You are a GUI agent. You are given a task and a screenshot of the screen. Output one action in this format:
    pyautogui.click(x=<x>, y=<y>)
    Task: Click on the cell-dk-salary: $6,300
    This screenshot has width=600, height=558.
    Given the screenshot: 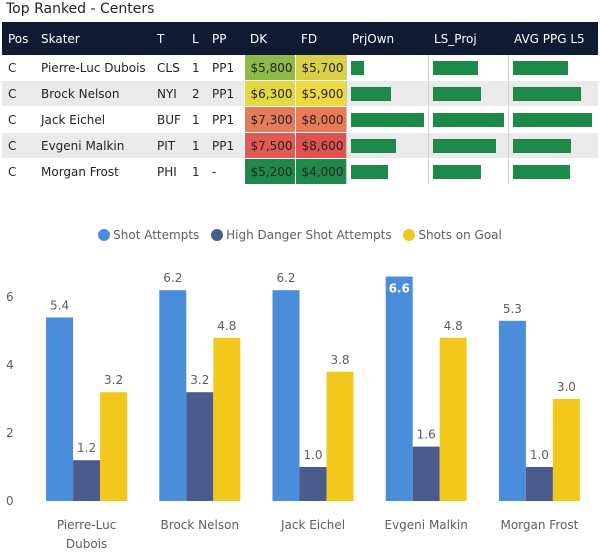 What is the action you would take?
    pyautogui.click(x=269, y=93)
    